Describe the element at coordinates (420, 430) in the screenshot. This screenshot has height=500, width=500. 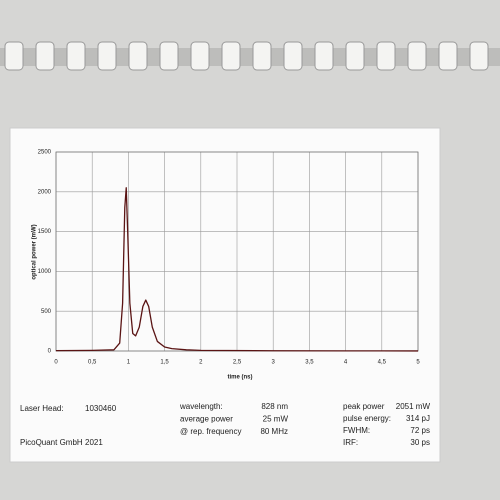
I see `spec-value: 72 ps` at that location.